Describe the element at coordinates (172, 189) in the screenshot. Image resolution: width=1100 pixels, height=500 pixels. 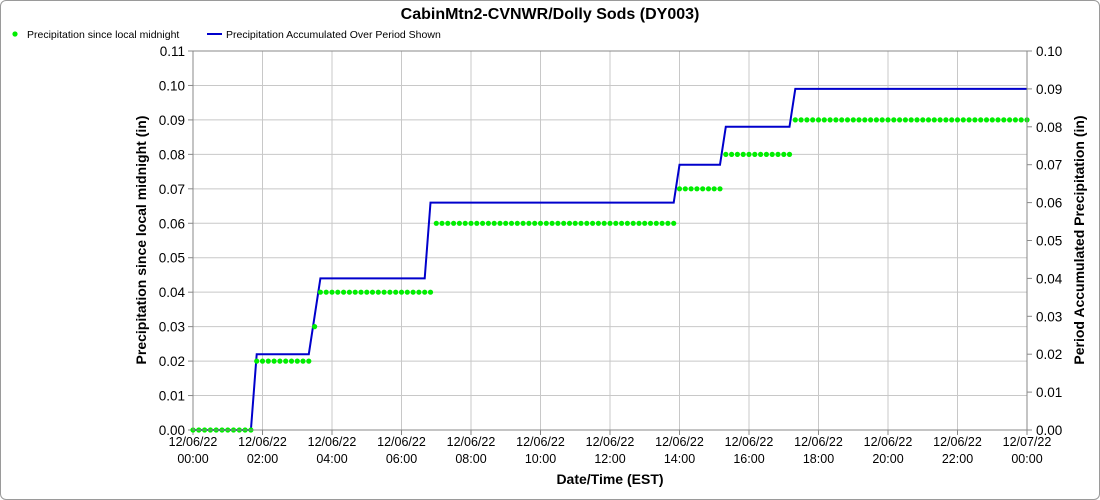
I see `y-left-tick-label: 0.07` at that location.